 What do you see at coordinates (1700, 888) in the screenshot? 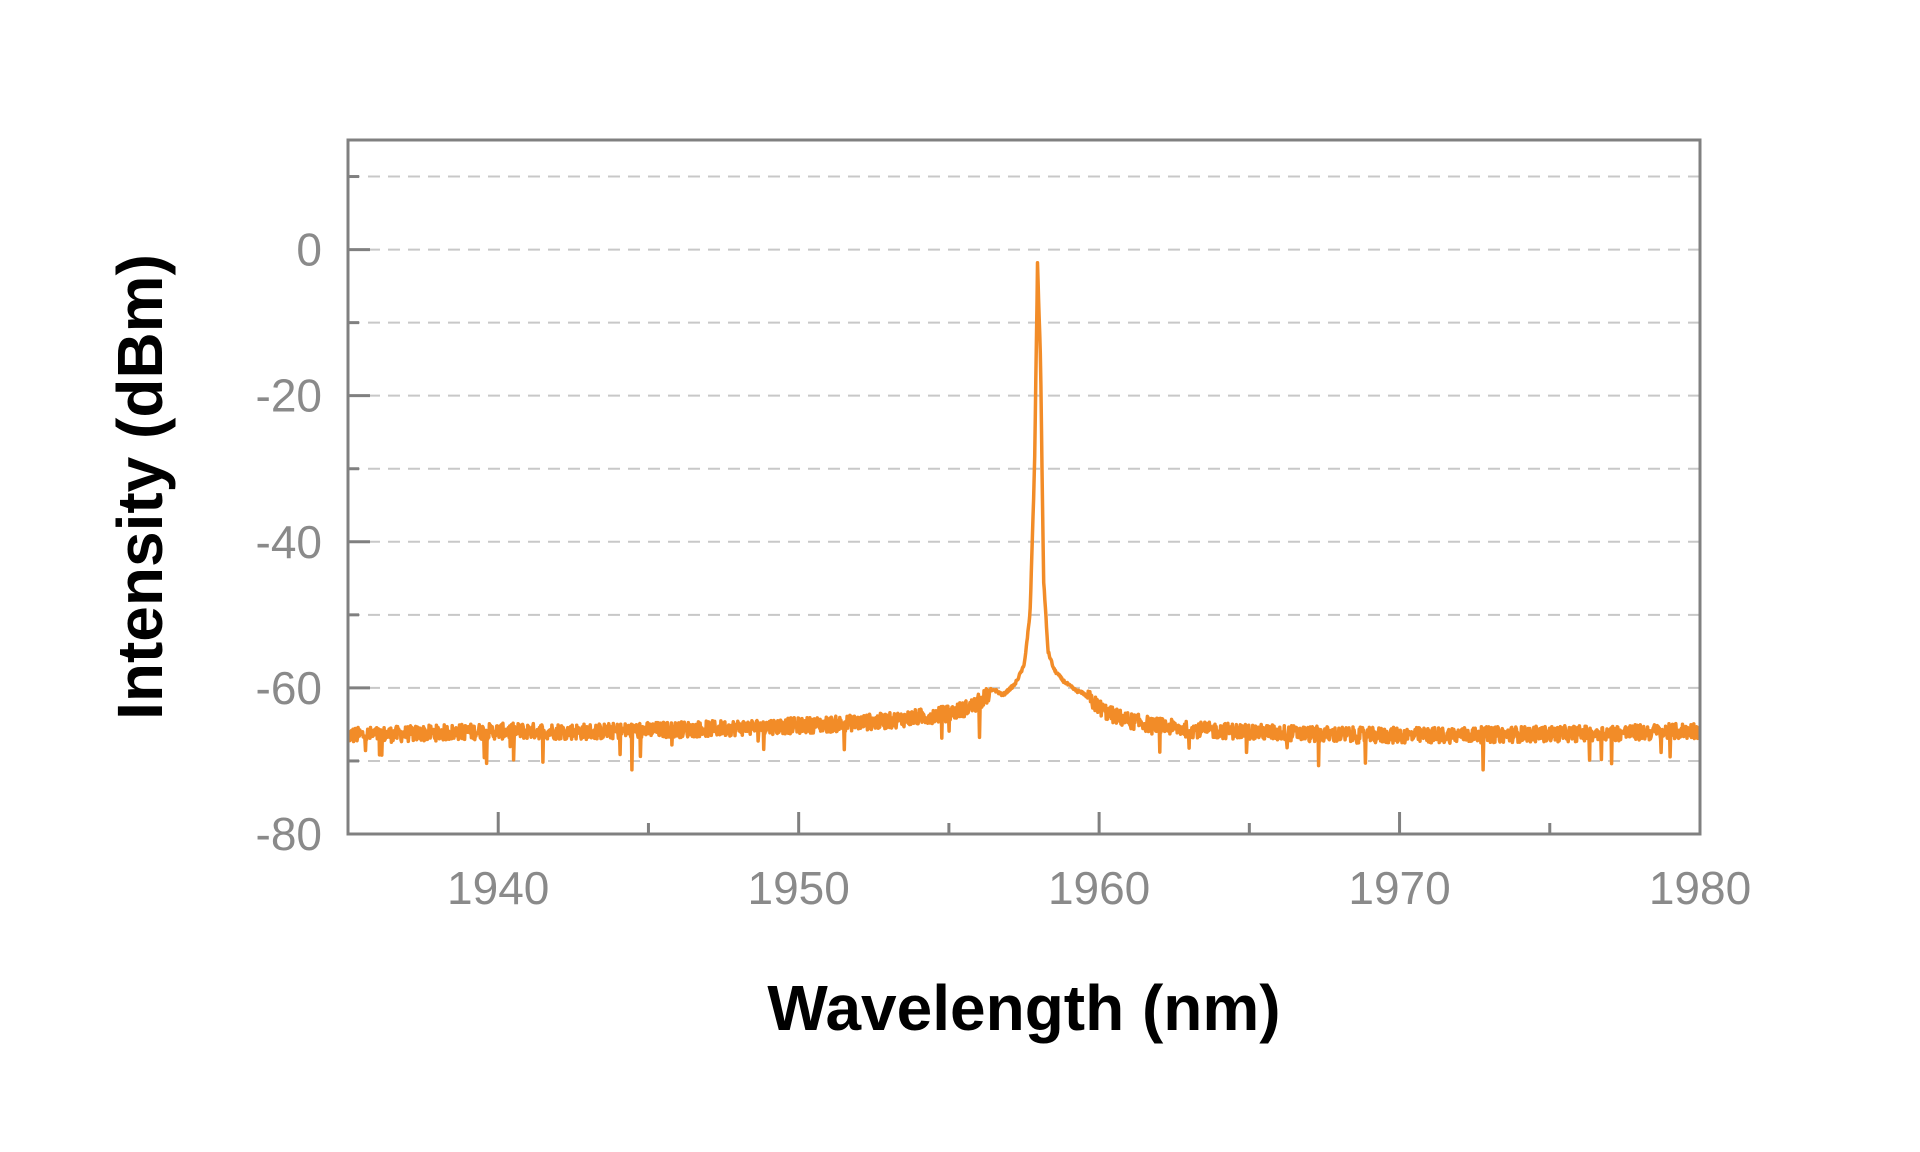
I see `x-tick-label: 1980` at bounding box center [1700, 888].